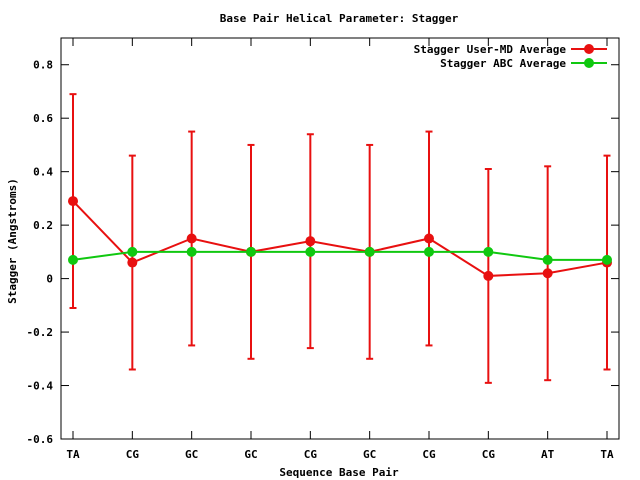 The height and width of the screenshot is (480, 640). Describe the element at coordinates (548, 454) in the screenshot. I see `x-tick-label: AT` at that location.